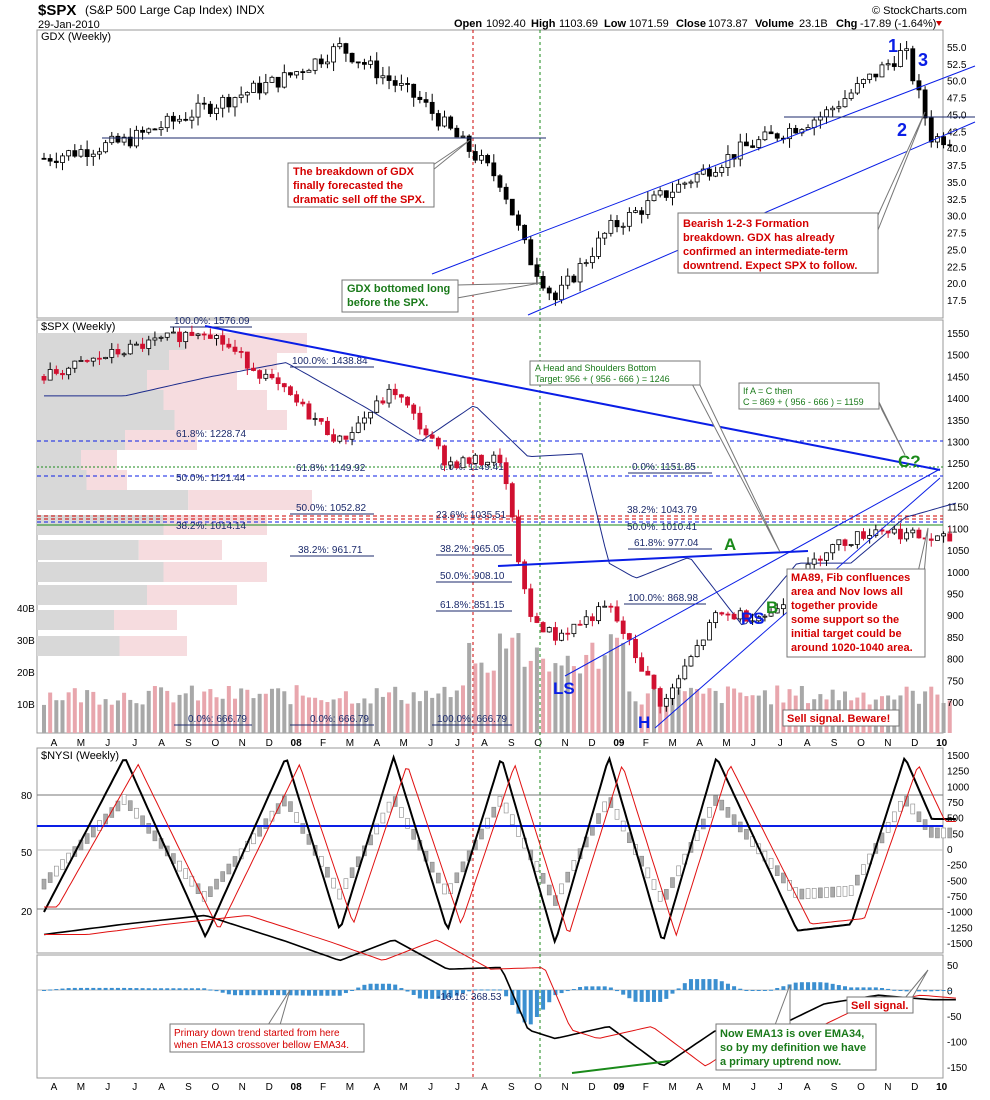 This screenshot has height=1100, width=990. What do you see at coordinates (957, 881) in the screenshot?
I see `nysi-y-tick: -500` at bounding box center [957, 881].